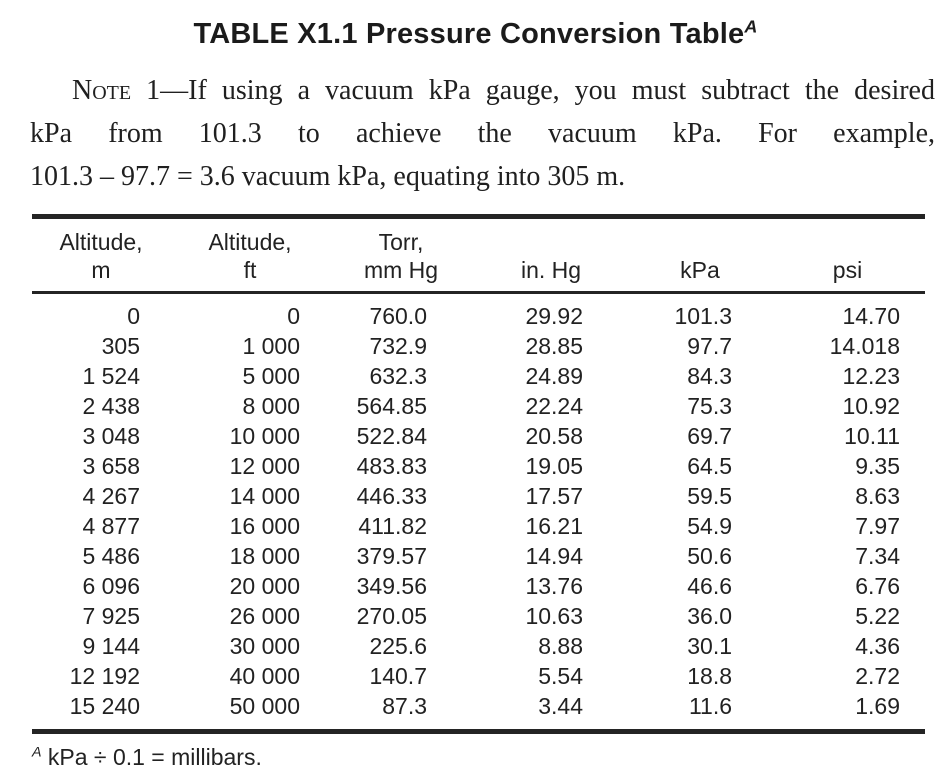 Image resolution: width=951 pixels, height=771 pixels. I want to click on table-cell: 12 192, so click(104, 676).